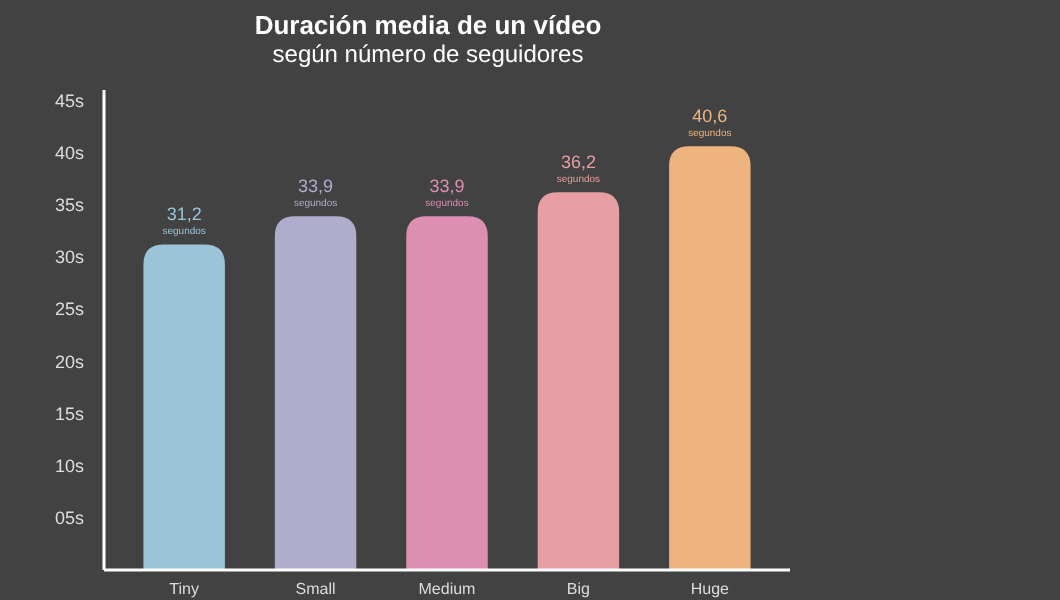  Describe the element at coordinates (69, 257) in the screenshot. I see `y-tick-label: 30s` at that location.